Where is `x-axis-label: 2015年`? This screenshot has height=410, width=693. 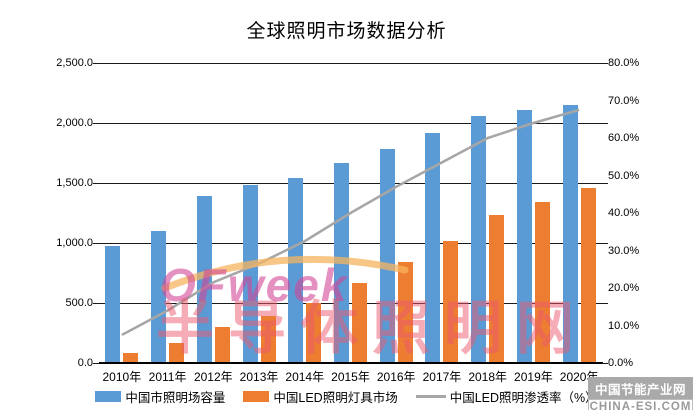 x-axis-label: 2015年 is located at coordinates (350, 377).